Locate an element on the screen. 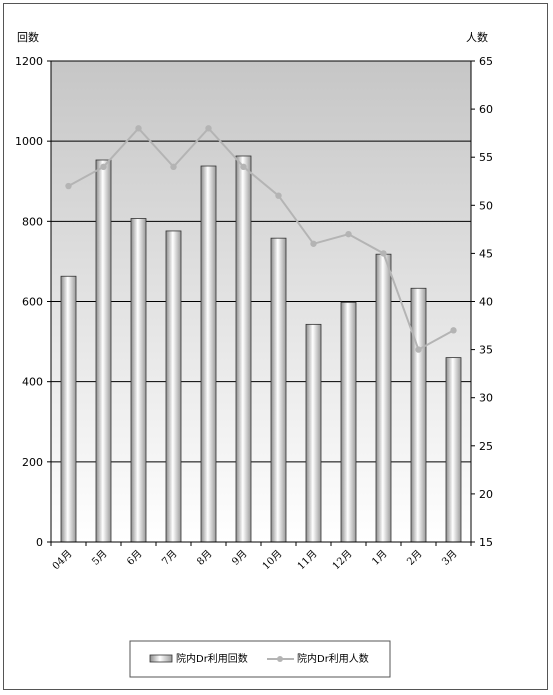  legend-line-label: 院内Dr利用人数 is located at coordinates (333, 658).